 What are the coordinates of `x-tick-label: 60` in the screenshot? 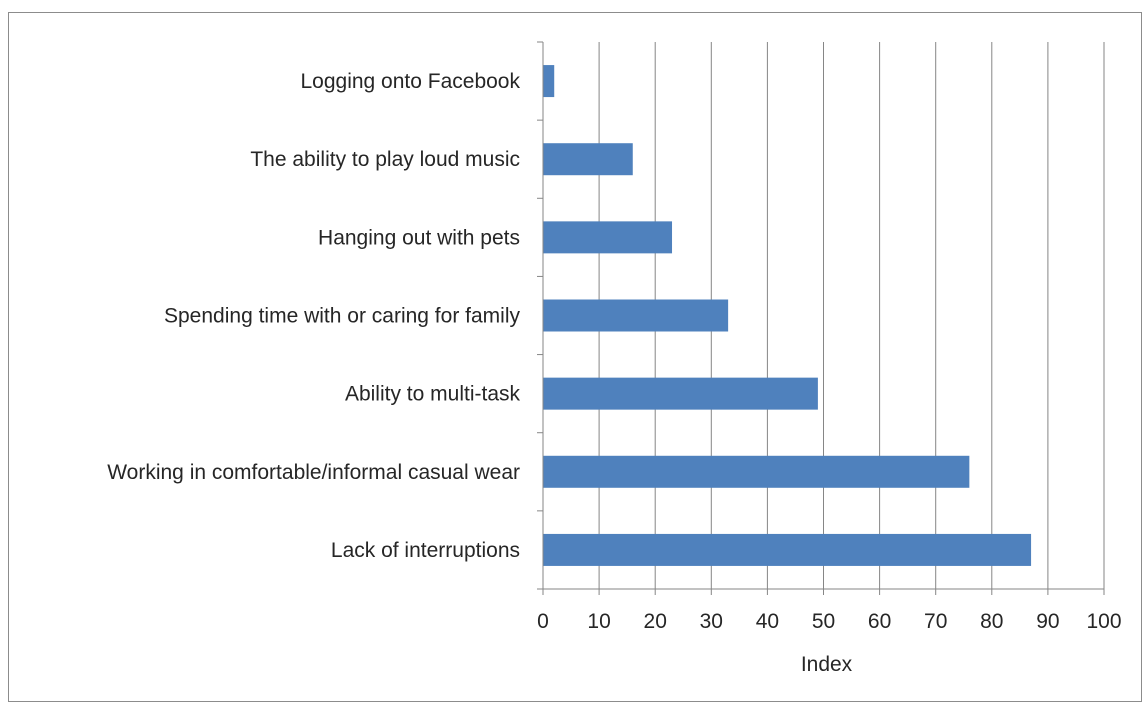 It's located at (879, 621).